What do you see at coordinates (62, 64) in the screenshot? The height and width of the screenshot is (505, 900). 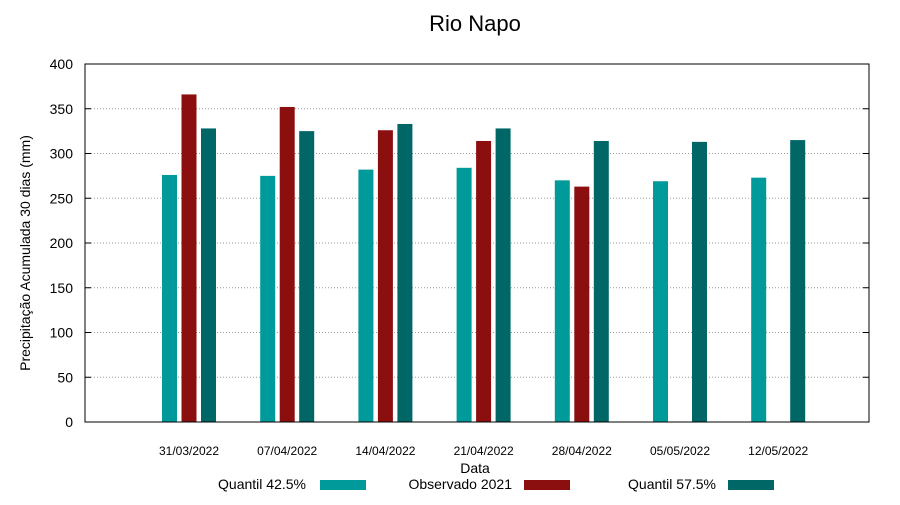 I see `y-tick-label: 400` at bounding box center [62, 64].